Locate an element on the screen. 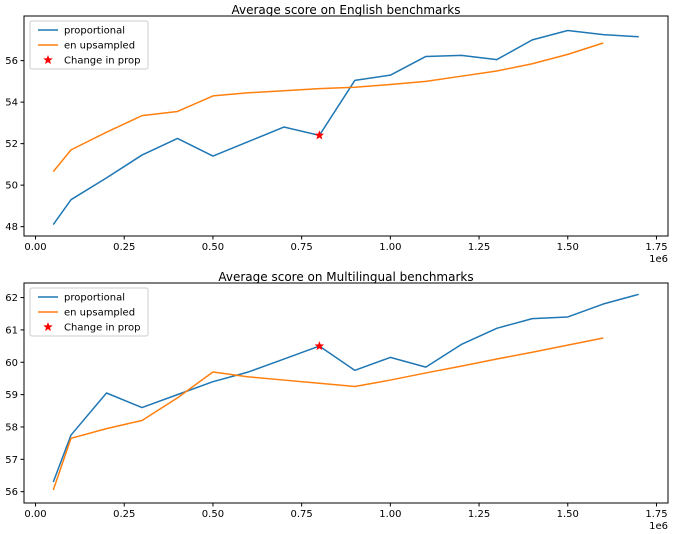 The image size is (674, 534). y-tick-label: 48 is located at coordinates (11, 227).